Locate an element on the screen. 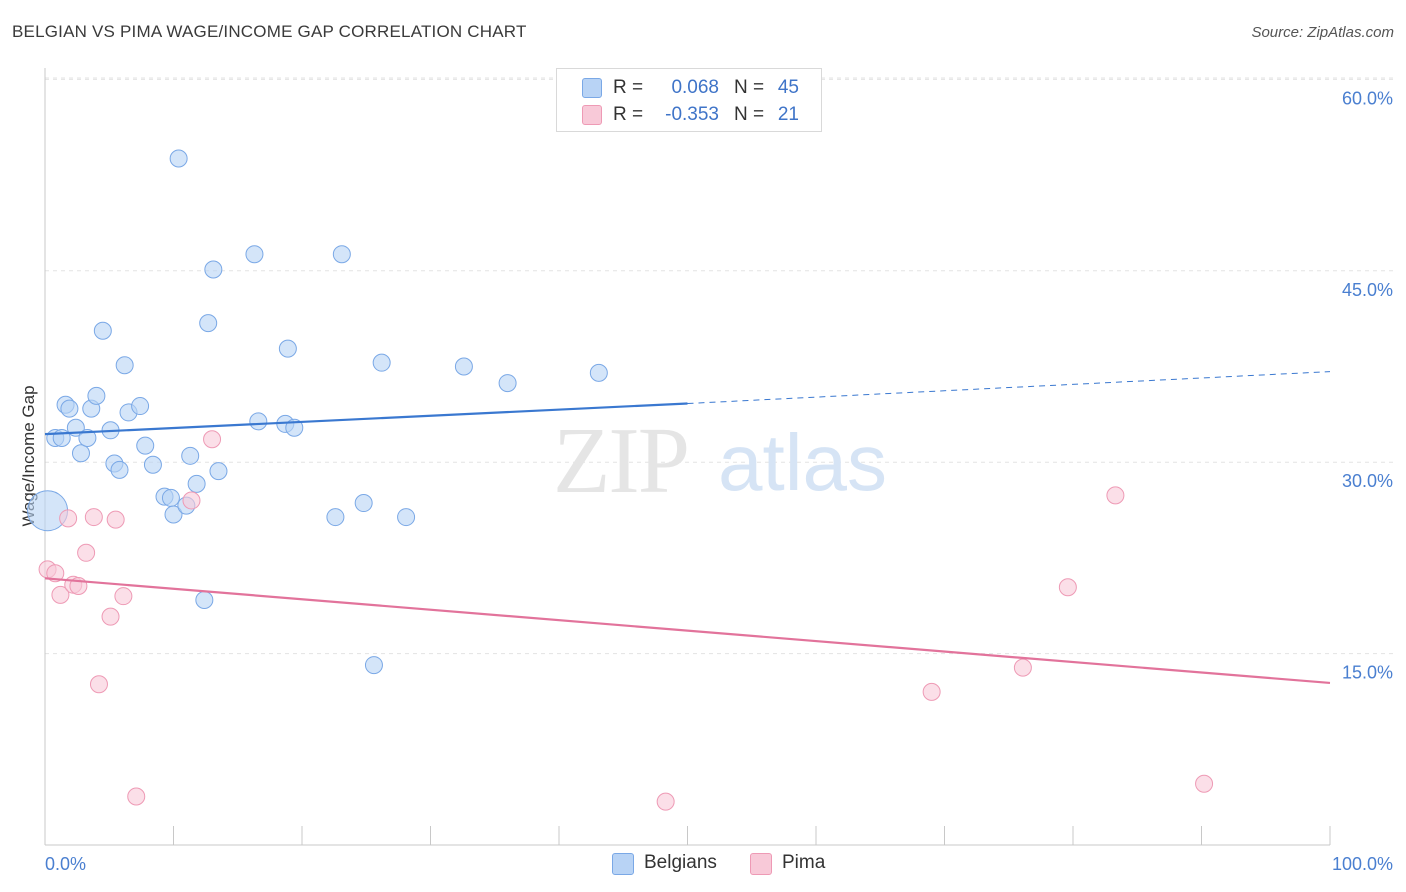 The width and height of the screenshot is (1406, 892). source-credit: Source: ZipAtlas.com is located at coordinates (1322, 32).